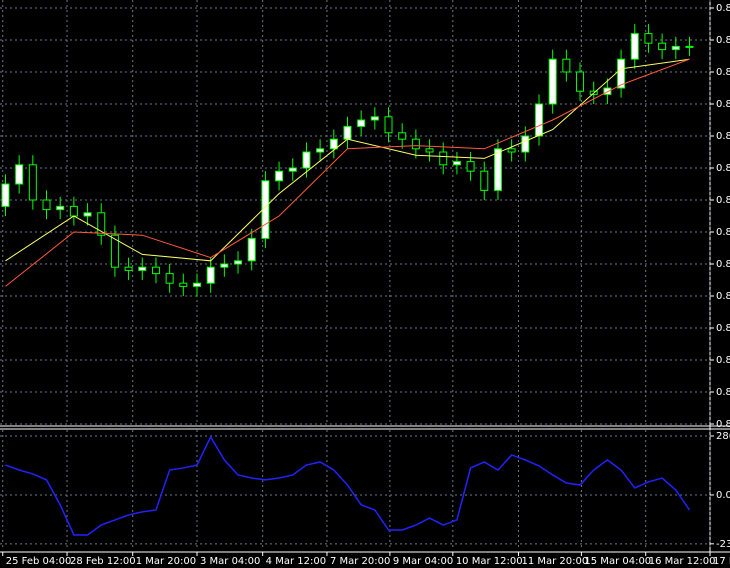 This screenshot has width=730, height=568. What do you see at coordinates (230, 561) in the screenshot?
I see `x-tick-label: 3 Mar 04:00` at bounding box center [230, 561].